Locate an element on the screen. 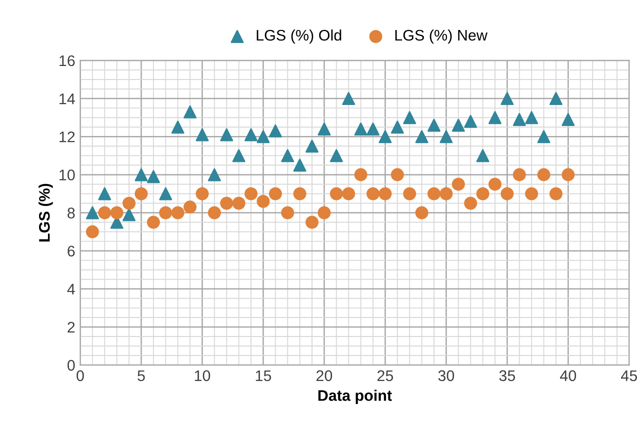 The image size is (642, 432). x-tick-label: 10 is located at coordinates (202, 376).